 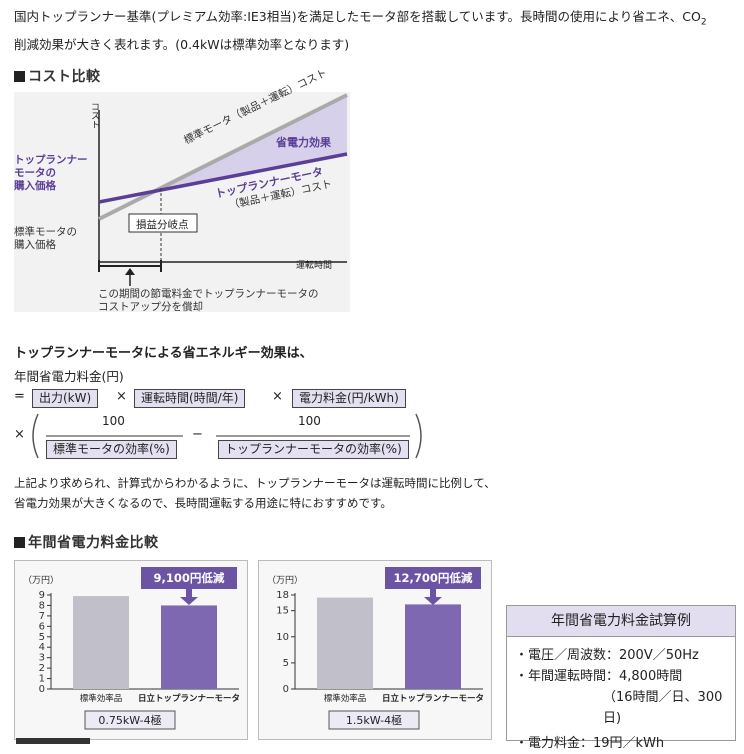 I want to click on size-label: 1.5kW-4極, so click(x=374, y=720).